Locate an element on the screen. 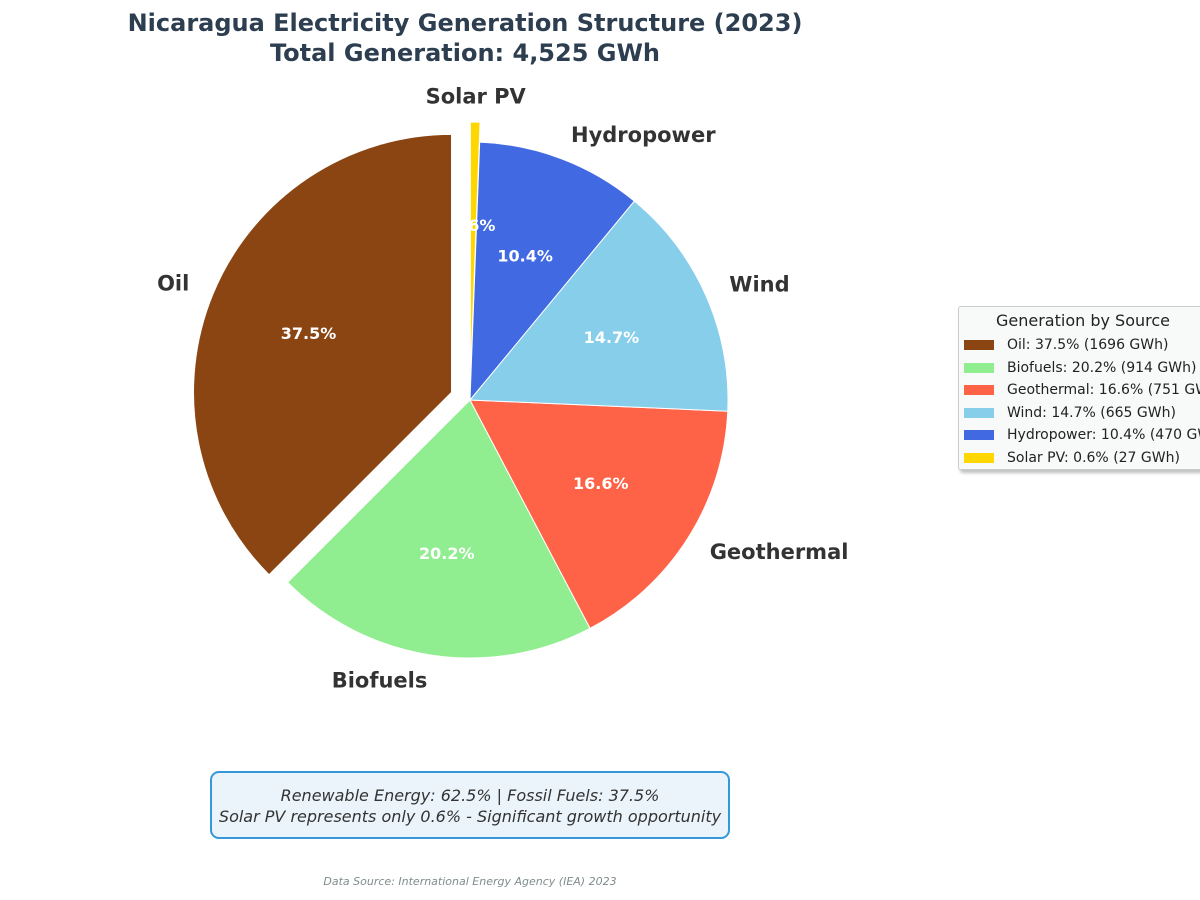 The image size is (1200, 900). pie-percent-label-wind: 14.7% is located at coordinates (612, 337).